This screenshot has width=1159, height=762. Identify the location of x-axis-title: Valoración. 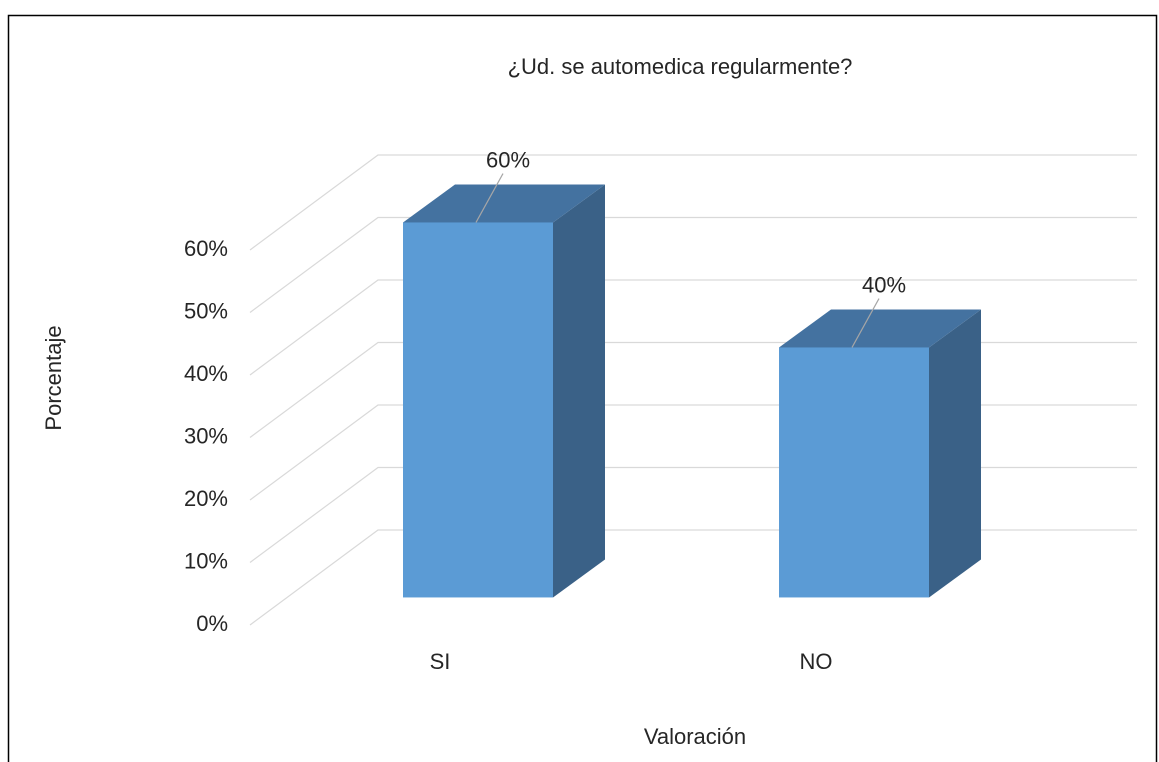
(695, 736).